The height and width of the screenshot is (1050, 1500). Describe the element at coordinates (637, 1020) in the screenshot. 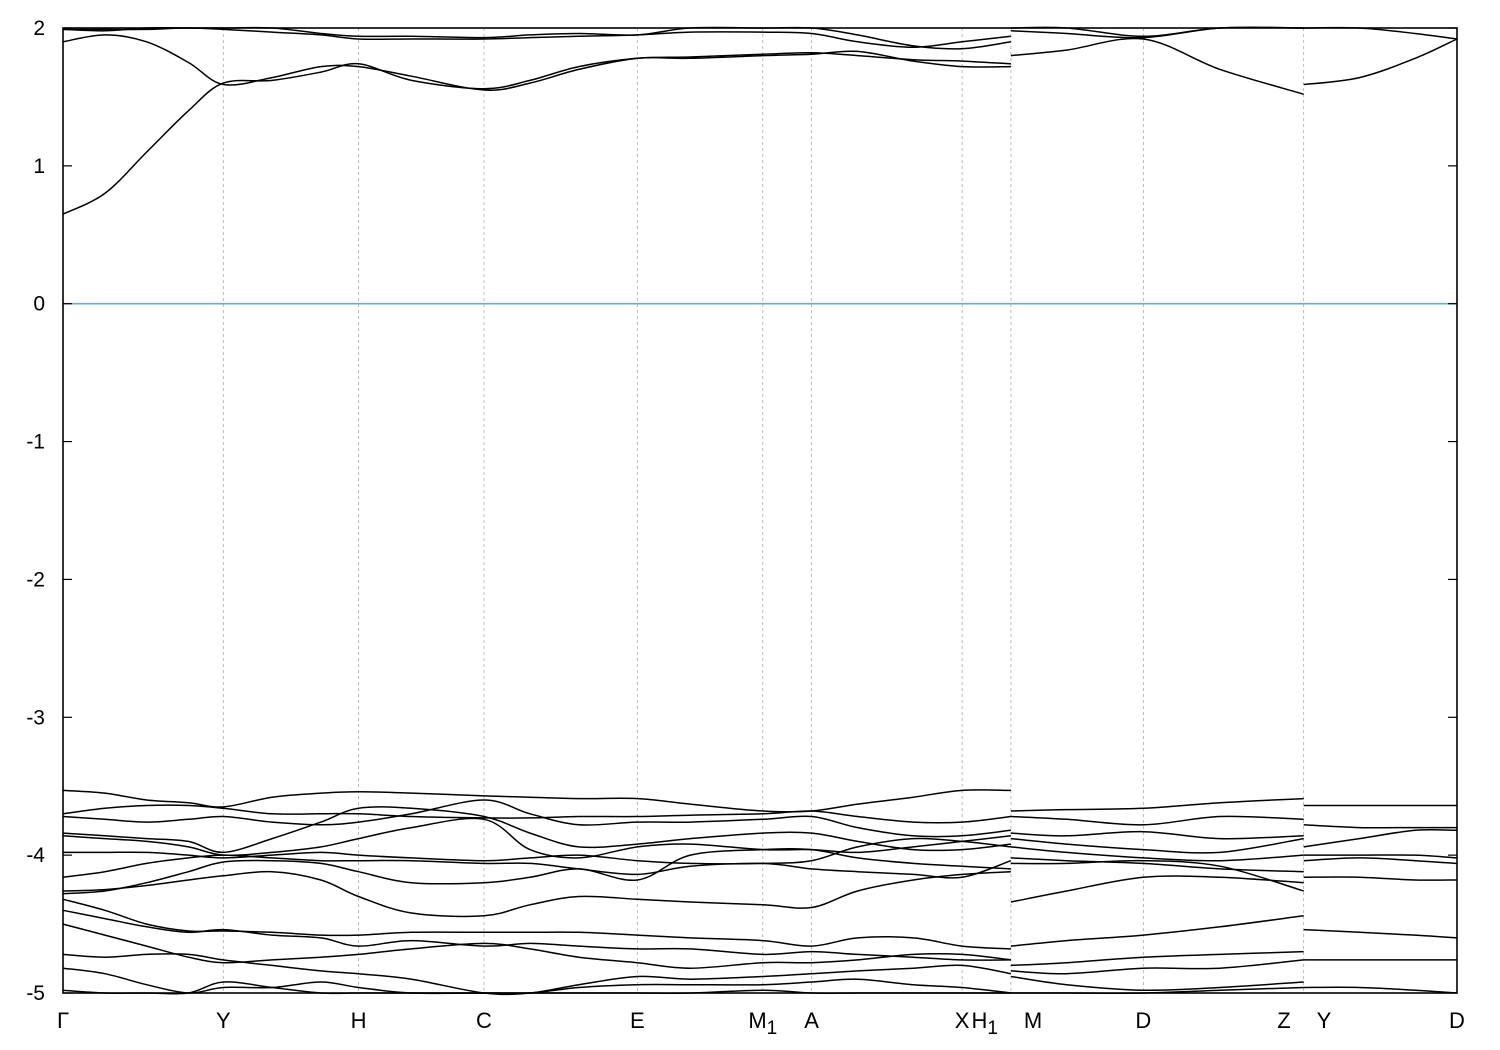

I see `x-tick-label: E` at that location.